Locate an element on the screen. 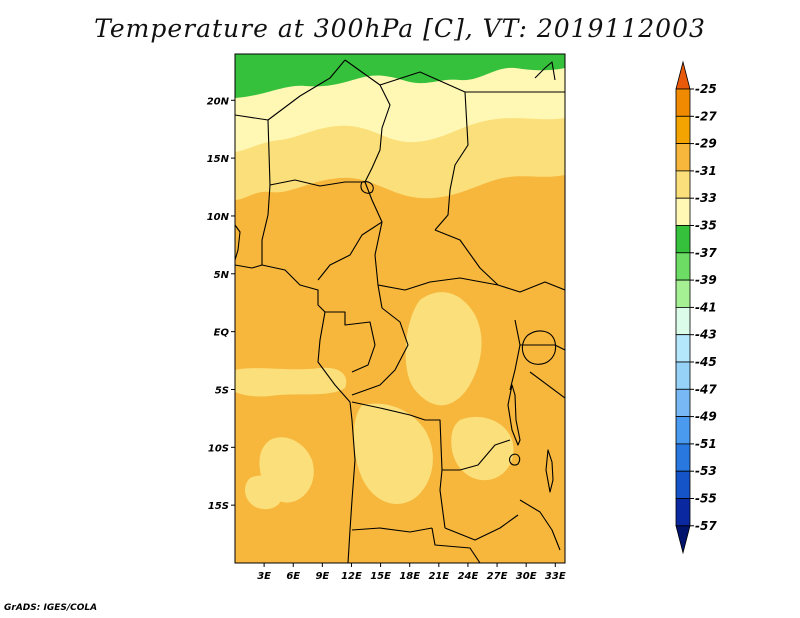 The image size is (800, 618). lat-tick-label: EQ is located at coordinates (222, 333).